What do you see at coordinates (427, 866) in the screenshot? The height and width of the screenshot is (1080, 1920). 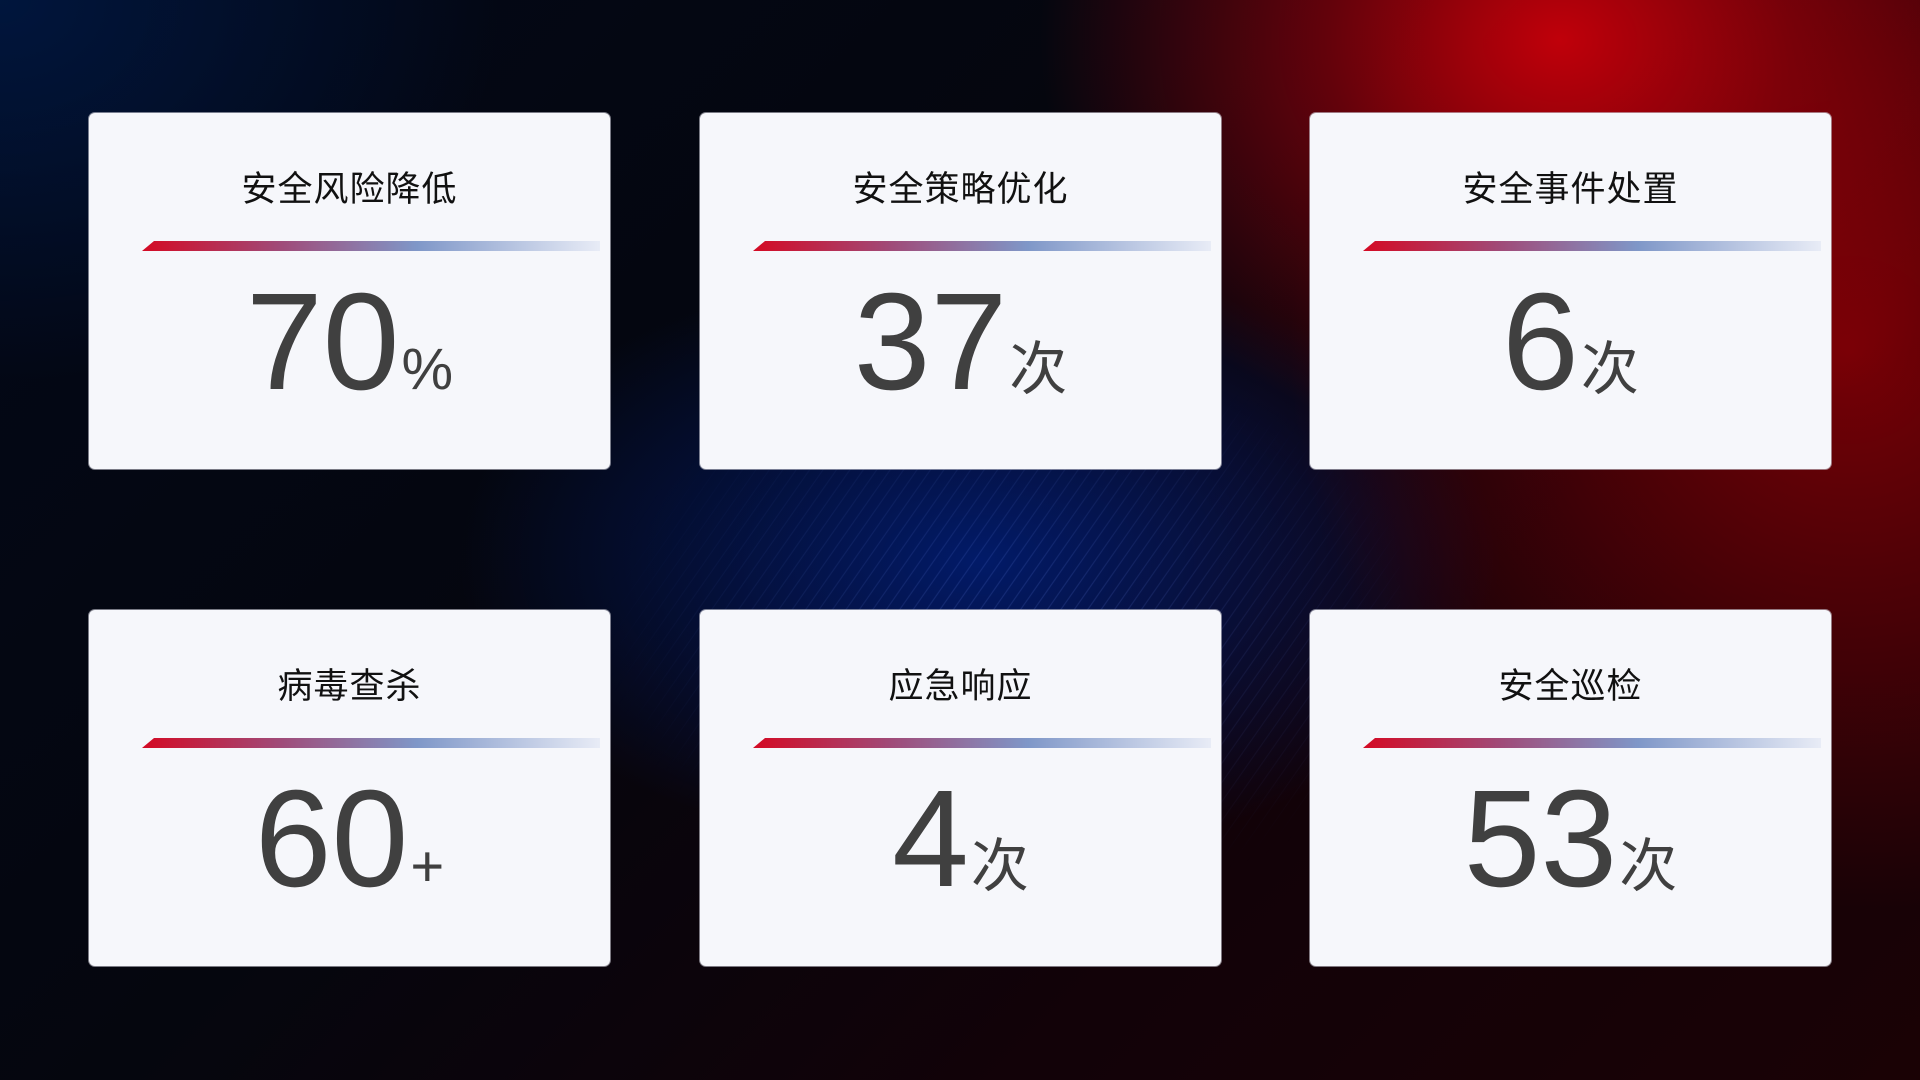 I see `value-unit: +` at bounding box center [427, 866].